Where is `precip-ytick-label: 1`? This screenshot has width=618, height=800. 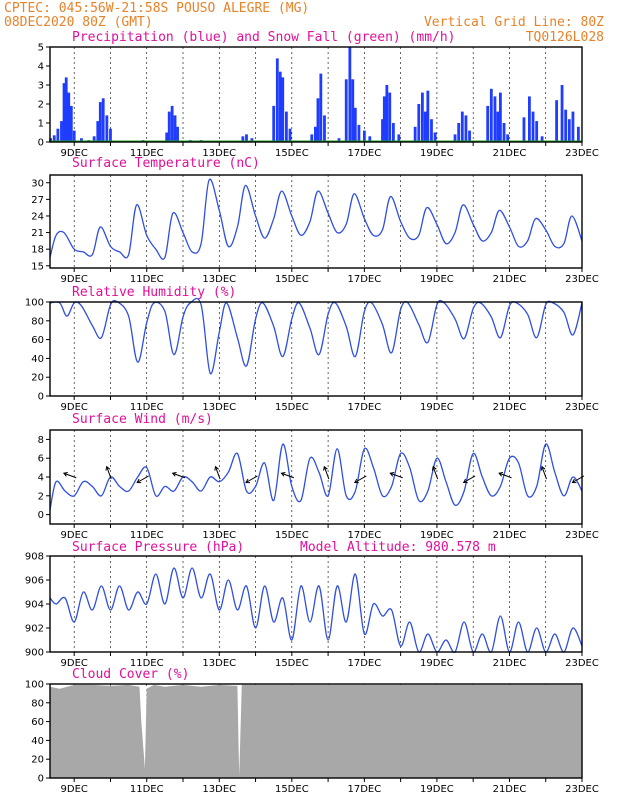 precip-ytick-label: 1 is located at coordinates (41, 124).